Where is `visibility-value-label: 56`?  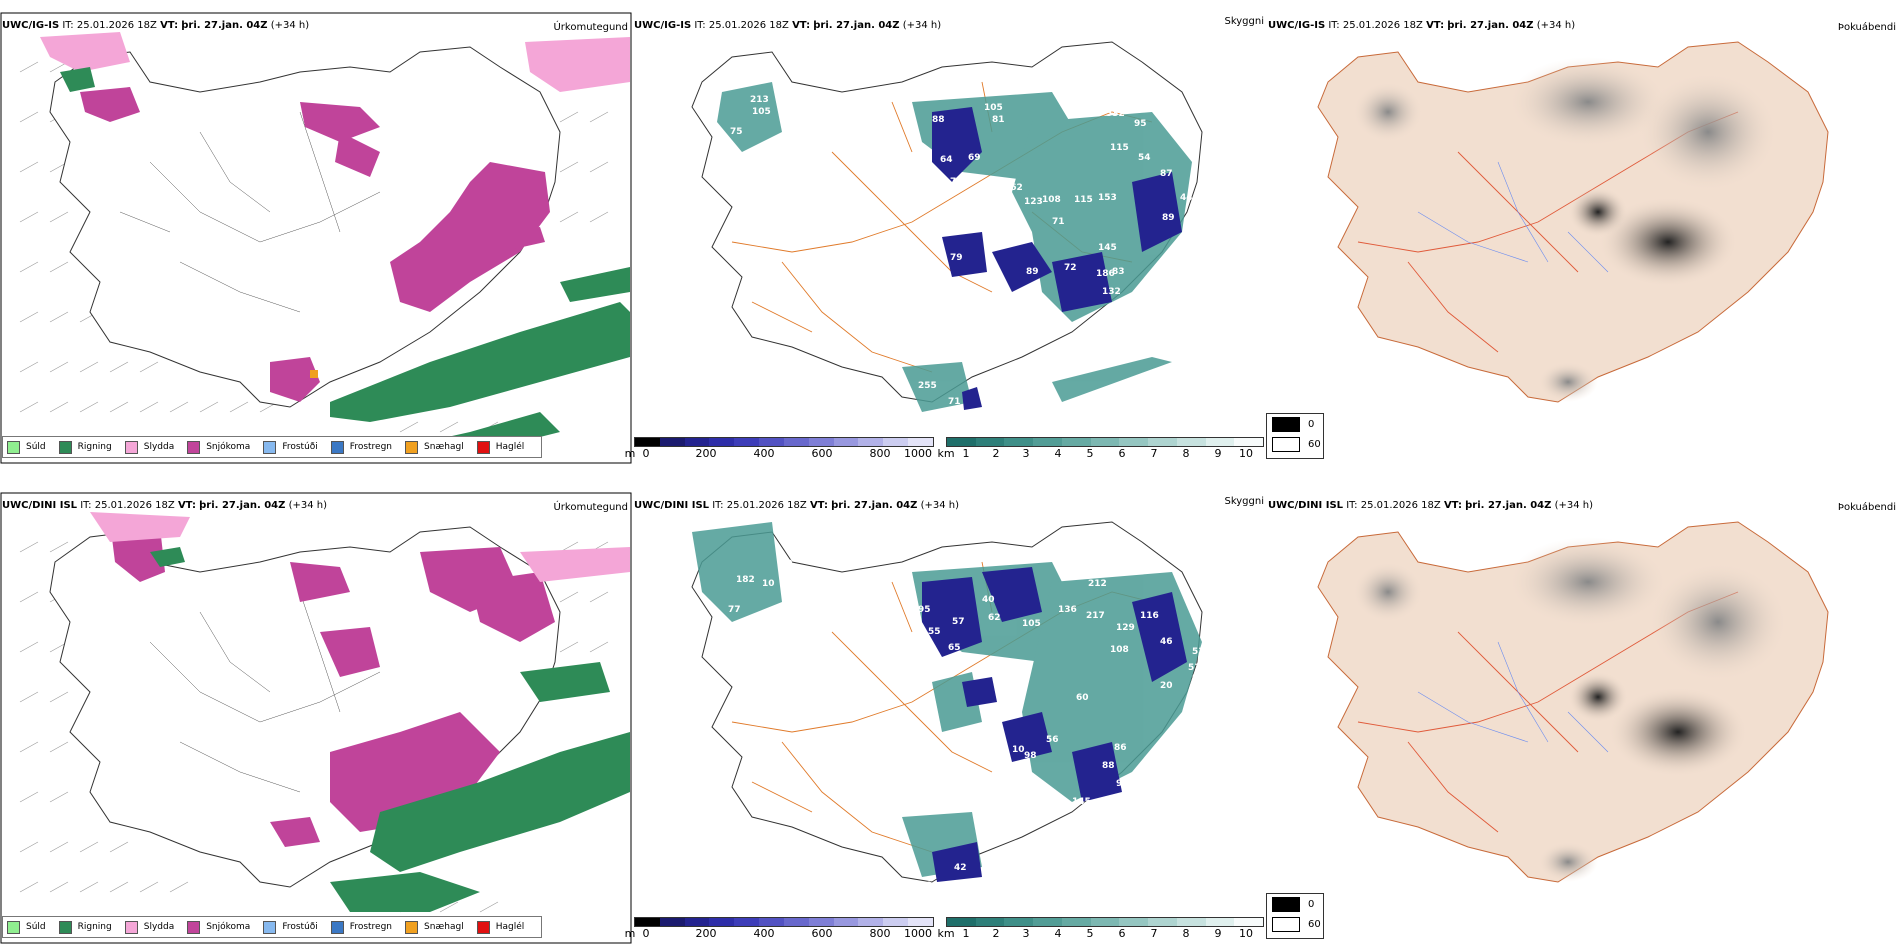
visibility-value-label: 56 is located at coordinates (1052, 740).